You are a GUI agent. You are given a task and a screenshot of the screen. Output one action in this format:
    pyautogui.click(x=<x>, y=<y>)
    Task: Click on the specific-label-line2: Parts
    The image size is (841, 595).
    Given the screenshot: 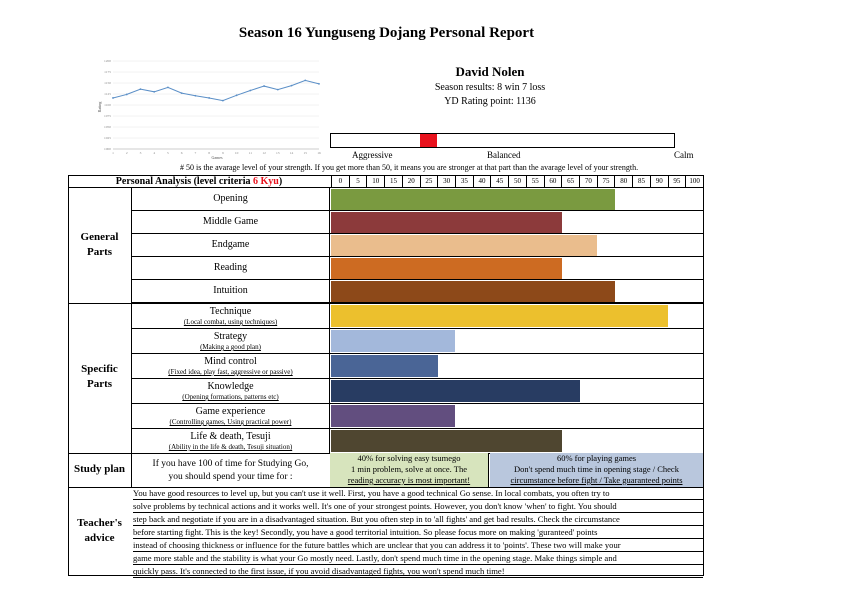 What is the action you would take?
    pyautogui.click(x=99, y=384)
    